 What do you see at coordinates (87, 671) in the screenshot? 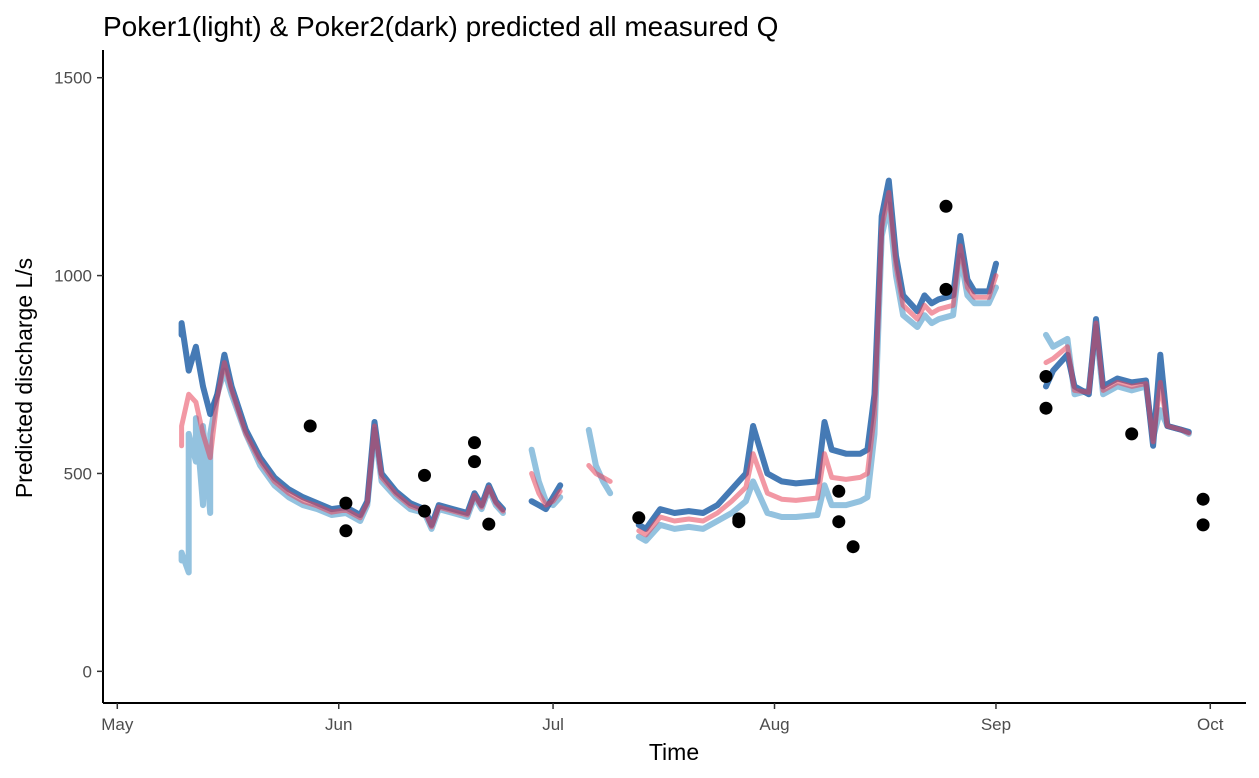
I see `y-tick-label: 0` at bounding box center [87, 671].